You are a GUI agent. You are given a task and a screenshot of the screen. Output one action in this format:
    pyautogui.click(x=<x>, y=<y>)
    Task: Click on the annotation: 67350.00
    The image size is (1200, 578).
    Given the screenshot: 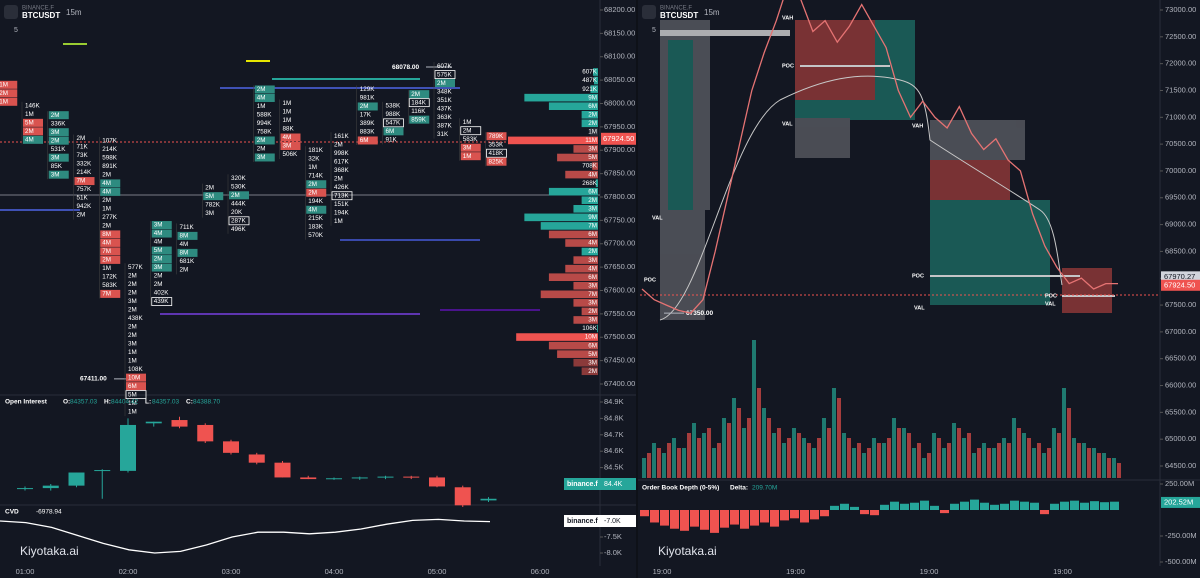 What is the action you would take?
    pyautogui.click(x=699, y=313)
    